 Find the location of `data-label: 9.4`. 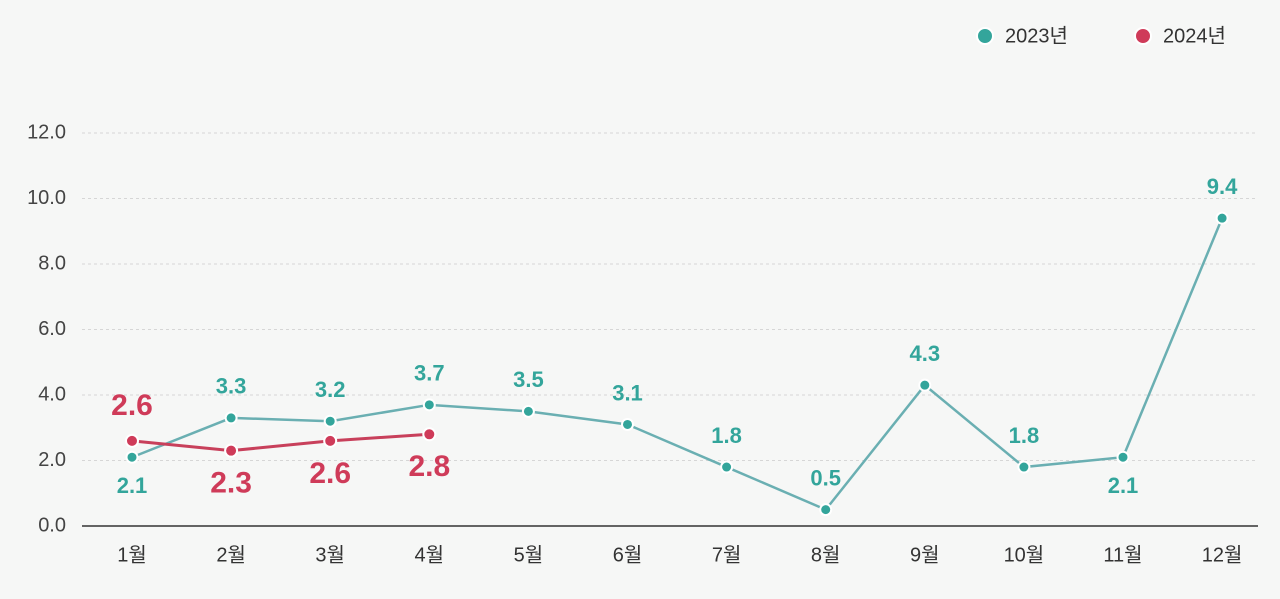

data-label: 9.4 is located at coordinates (1222, 186).